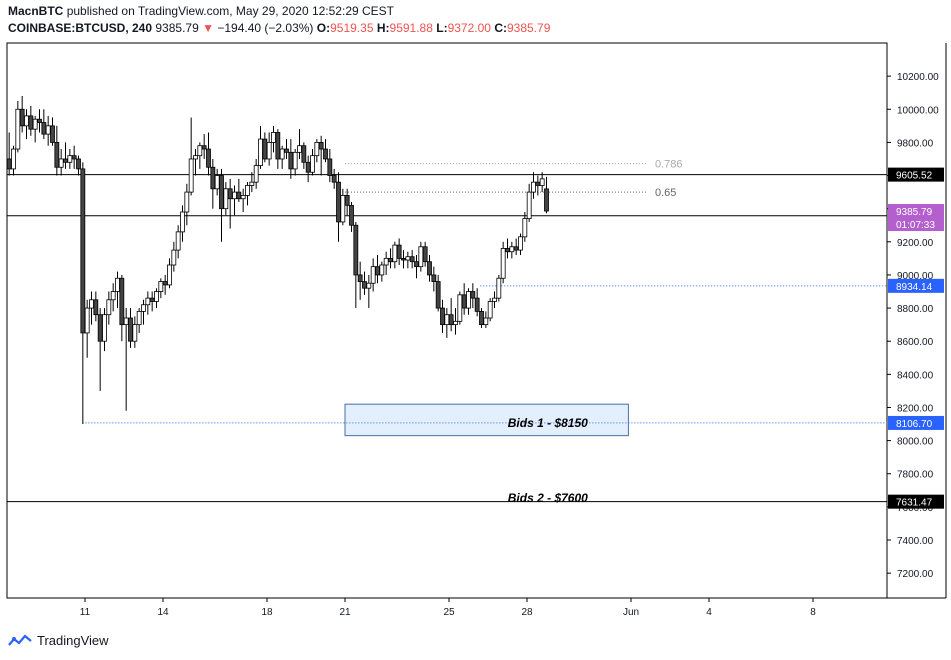  What do you see at coordinates (915, 375) in the screenshot?
I see `y-tick-label: 8400.00` at bounding box center [915, 375].